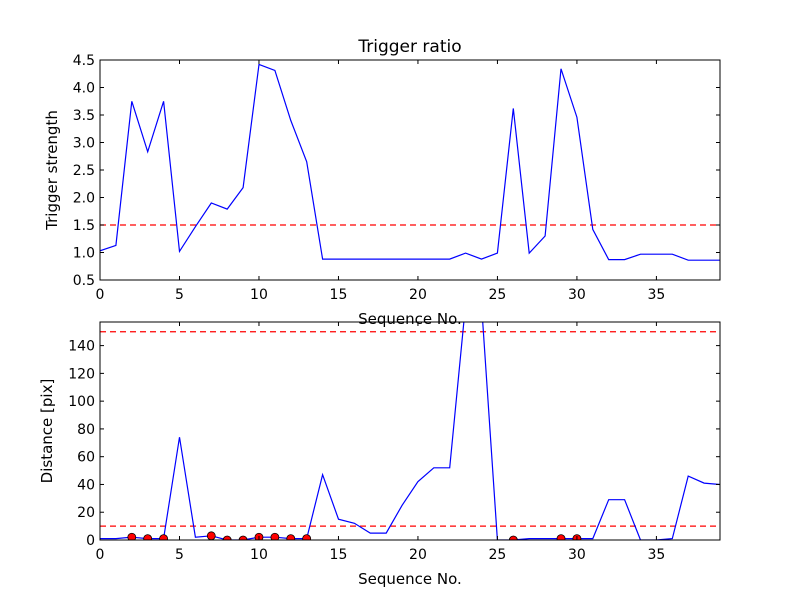  What do you see at coordinates (86, 430) in the screenshot?
I see `y-tick-label: 80` at bounding box center [86, 430].